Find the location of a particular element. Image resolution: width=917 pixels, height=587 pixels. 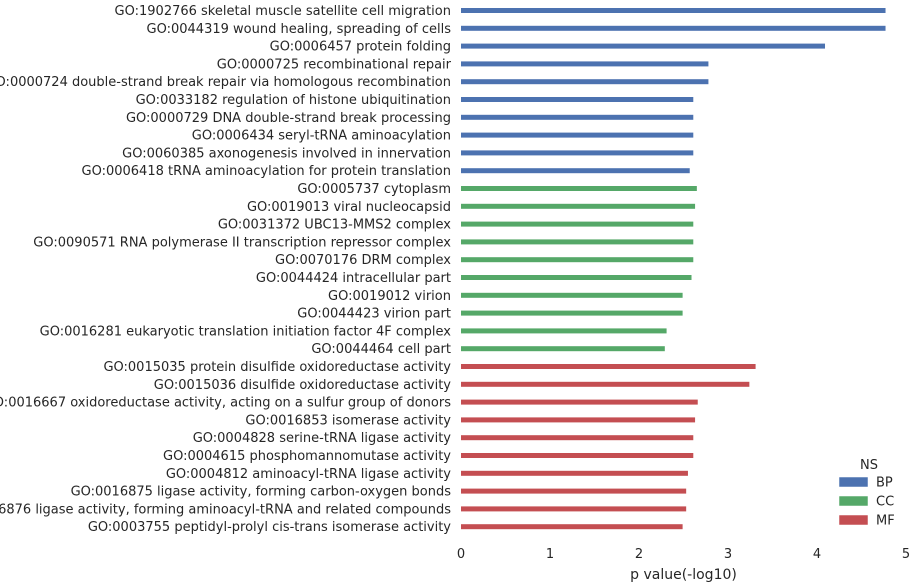

category-label: GO:0019012 virion is located at coordinates (389, 296).